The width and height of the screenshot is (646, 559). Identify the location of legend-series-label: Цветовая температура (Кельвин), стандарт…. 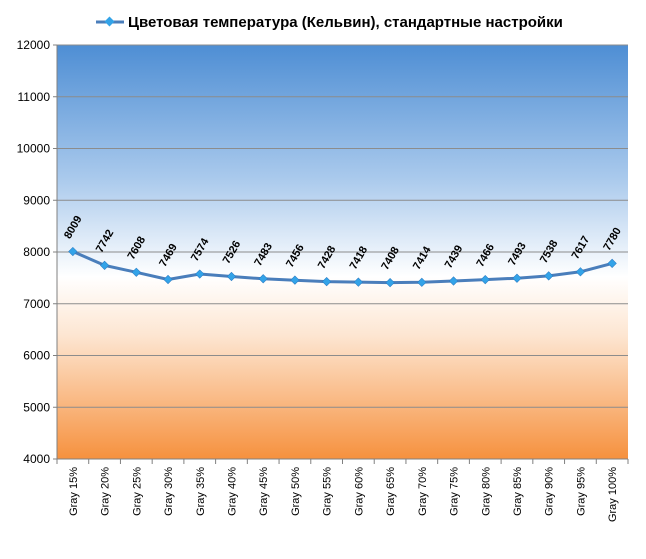
(345, 22).